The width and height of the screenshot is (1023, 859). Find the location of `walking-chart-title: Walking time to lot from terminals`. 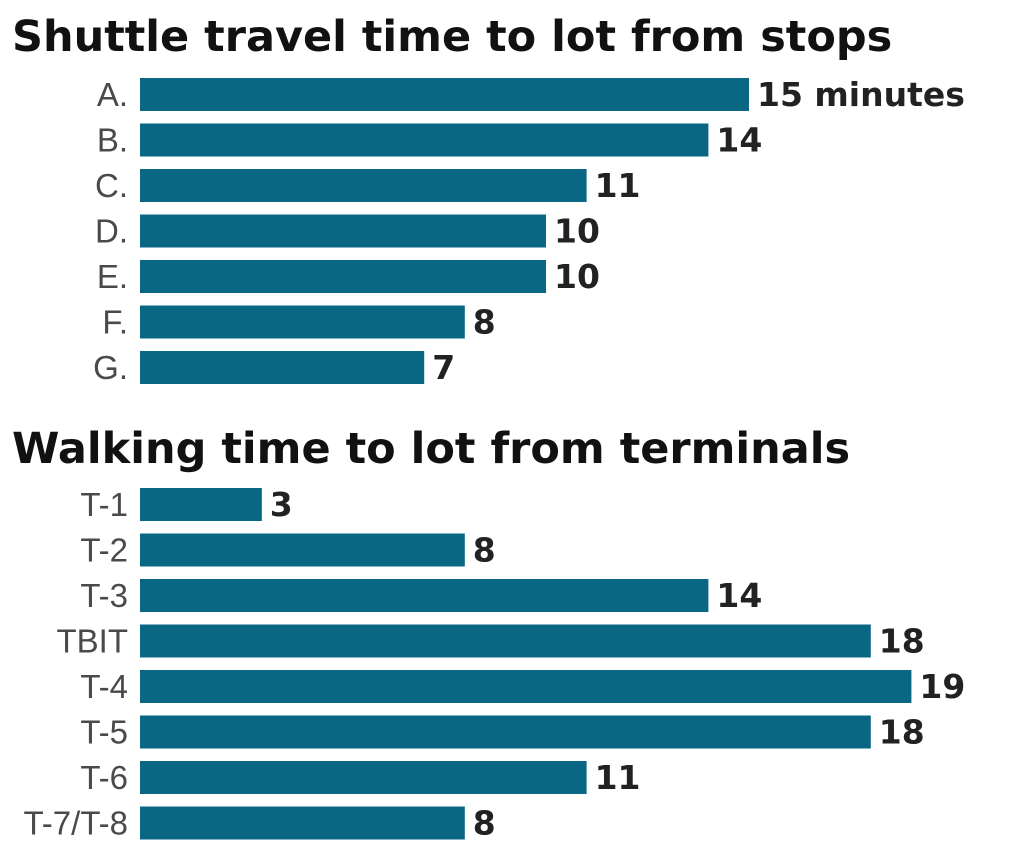

walking-chart-title: Walking time to lot from terminals is located at coordinates (431, 449).